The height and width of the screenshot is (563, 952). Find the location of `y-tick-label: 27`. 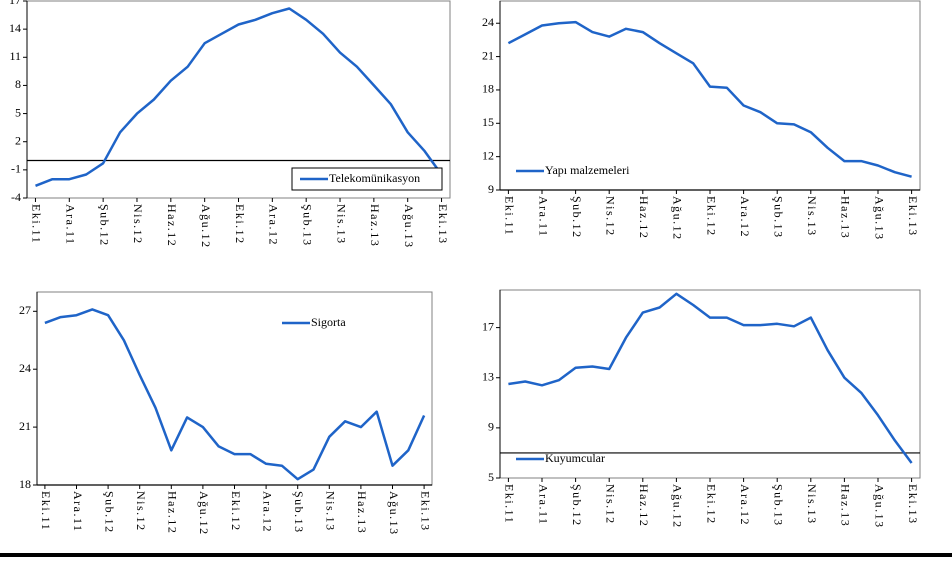

y-tick-label: 27 is located at coordinates (25, 310).